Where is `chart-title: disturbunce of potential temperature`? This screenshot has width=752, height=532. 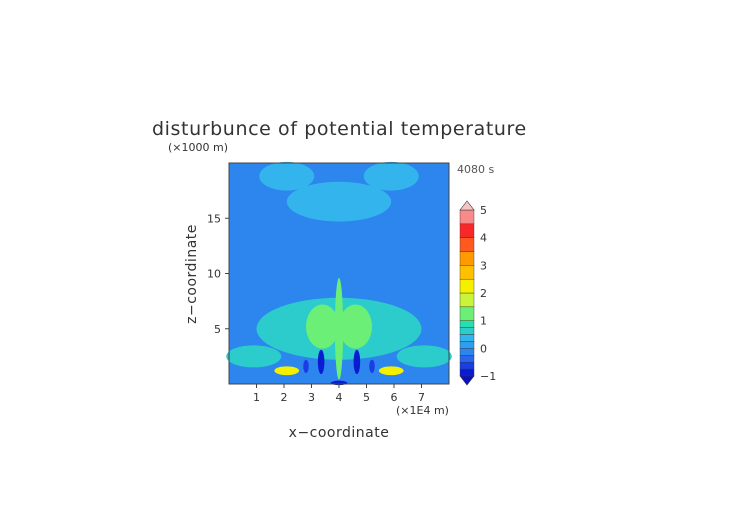
chart-title: disturbunce of potential temperature is located at coordinates (339, 129).